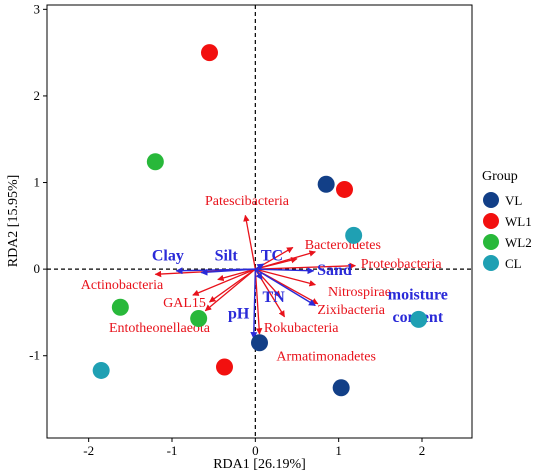 The image size is (550, 475). I want to click on taxa-label: Bacteroidetes, so click(343, 245).